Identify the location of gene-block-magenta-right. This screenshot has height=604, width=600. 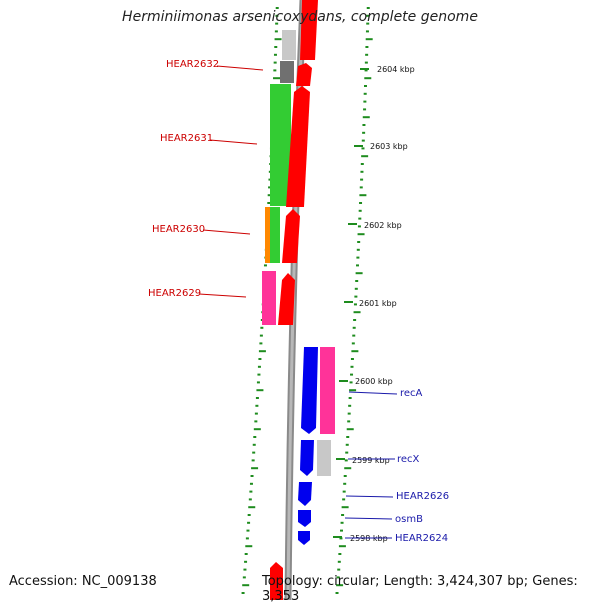
(327, 390).